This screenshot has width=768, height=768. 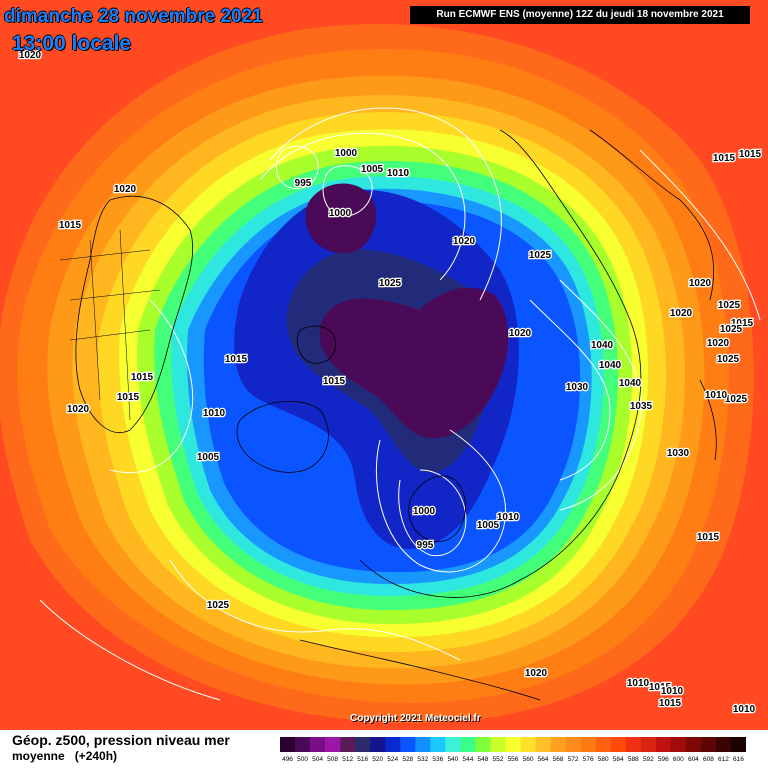 I want to click on scale-value-label: 616, so click(x=738, y=759).